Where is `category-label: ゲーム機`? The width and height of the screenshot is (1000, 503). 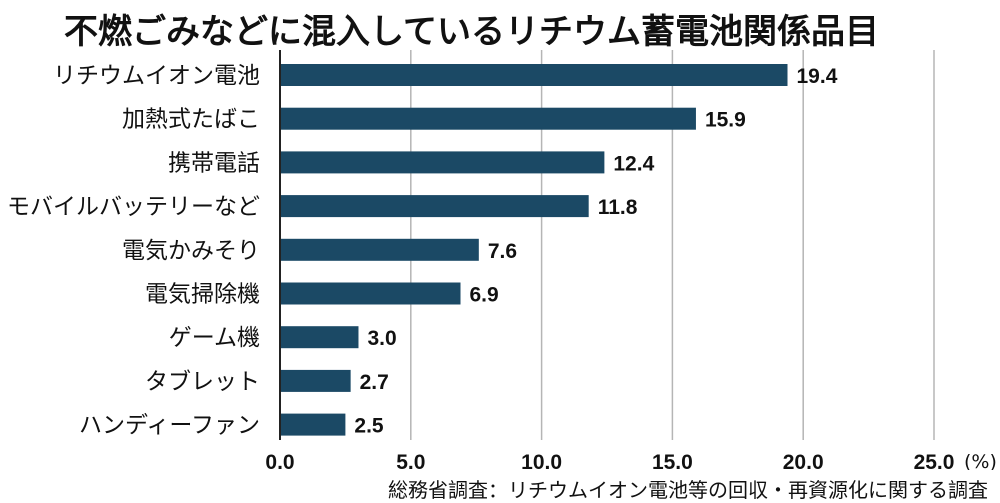 category-label: ゲーム機 is located at coordinates (214, 338).